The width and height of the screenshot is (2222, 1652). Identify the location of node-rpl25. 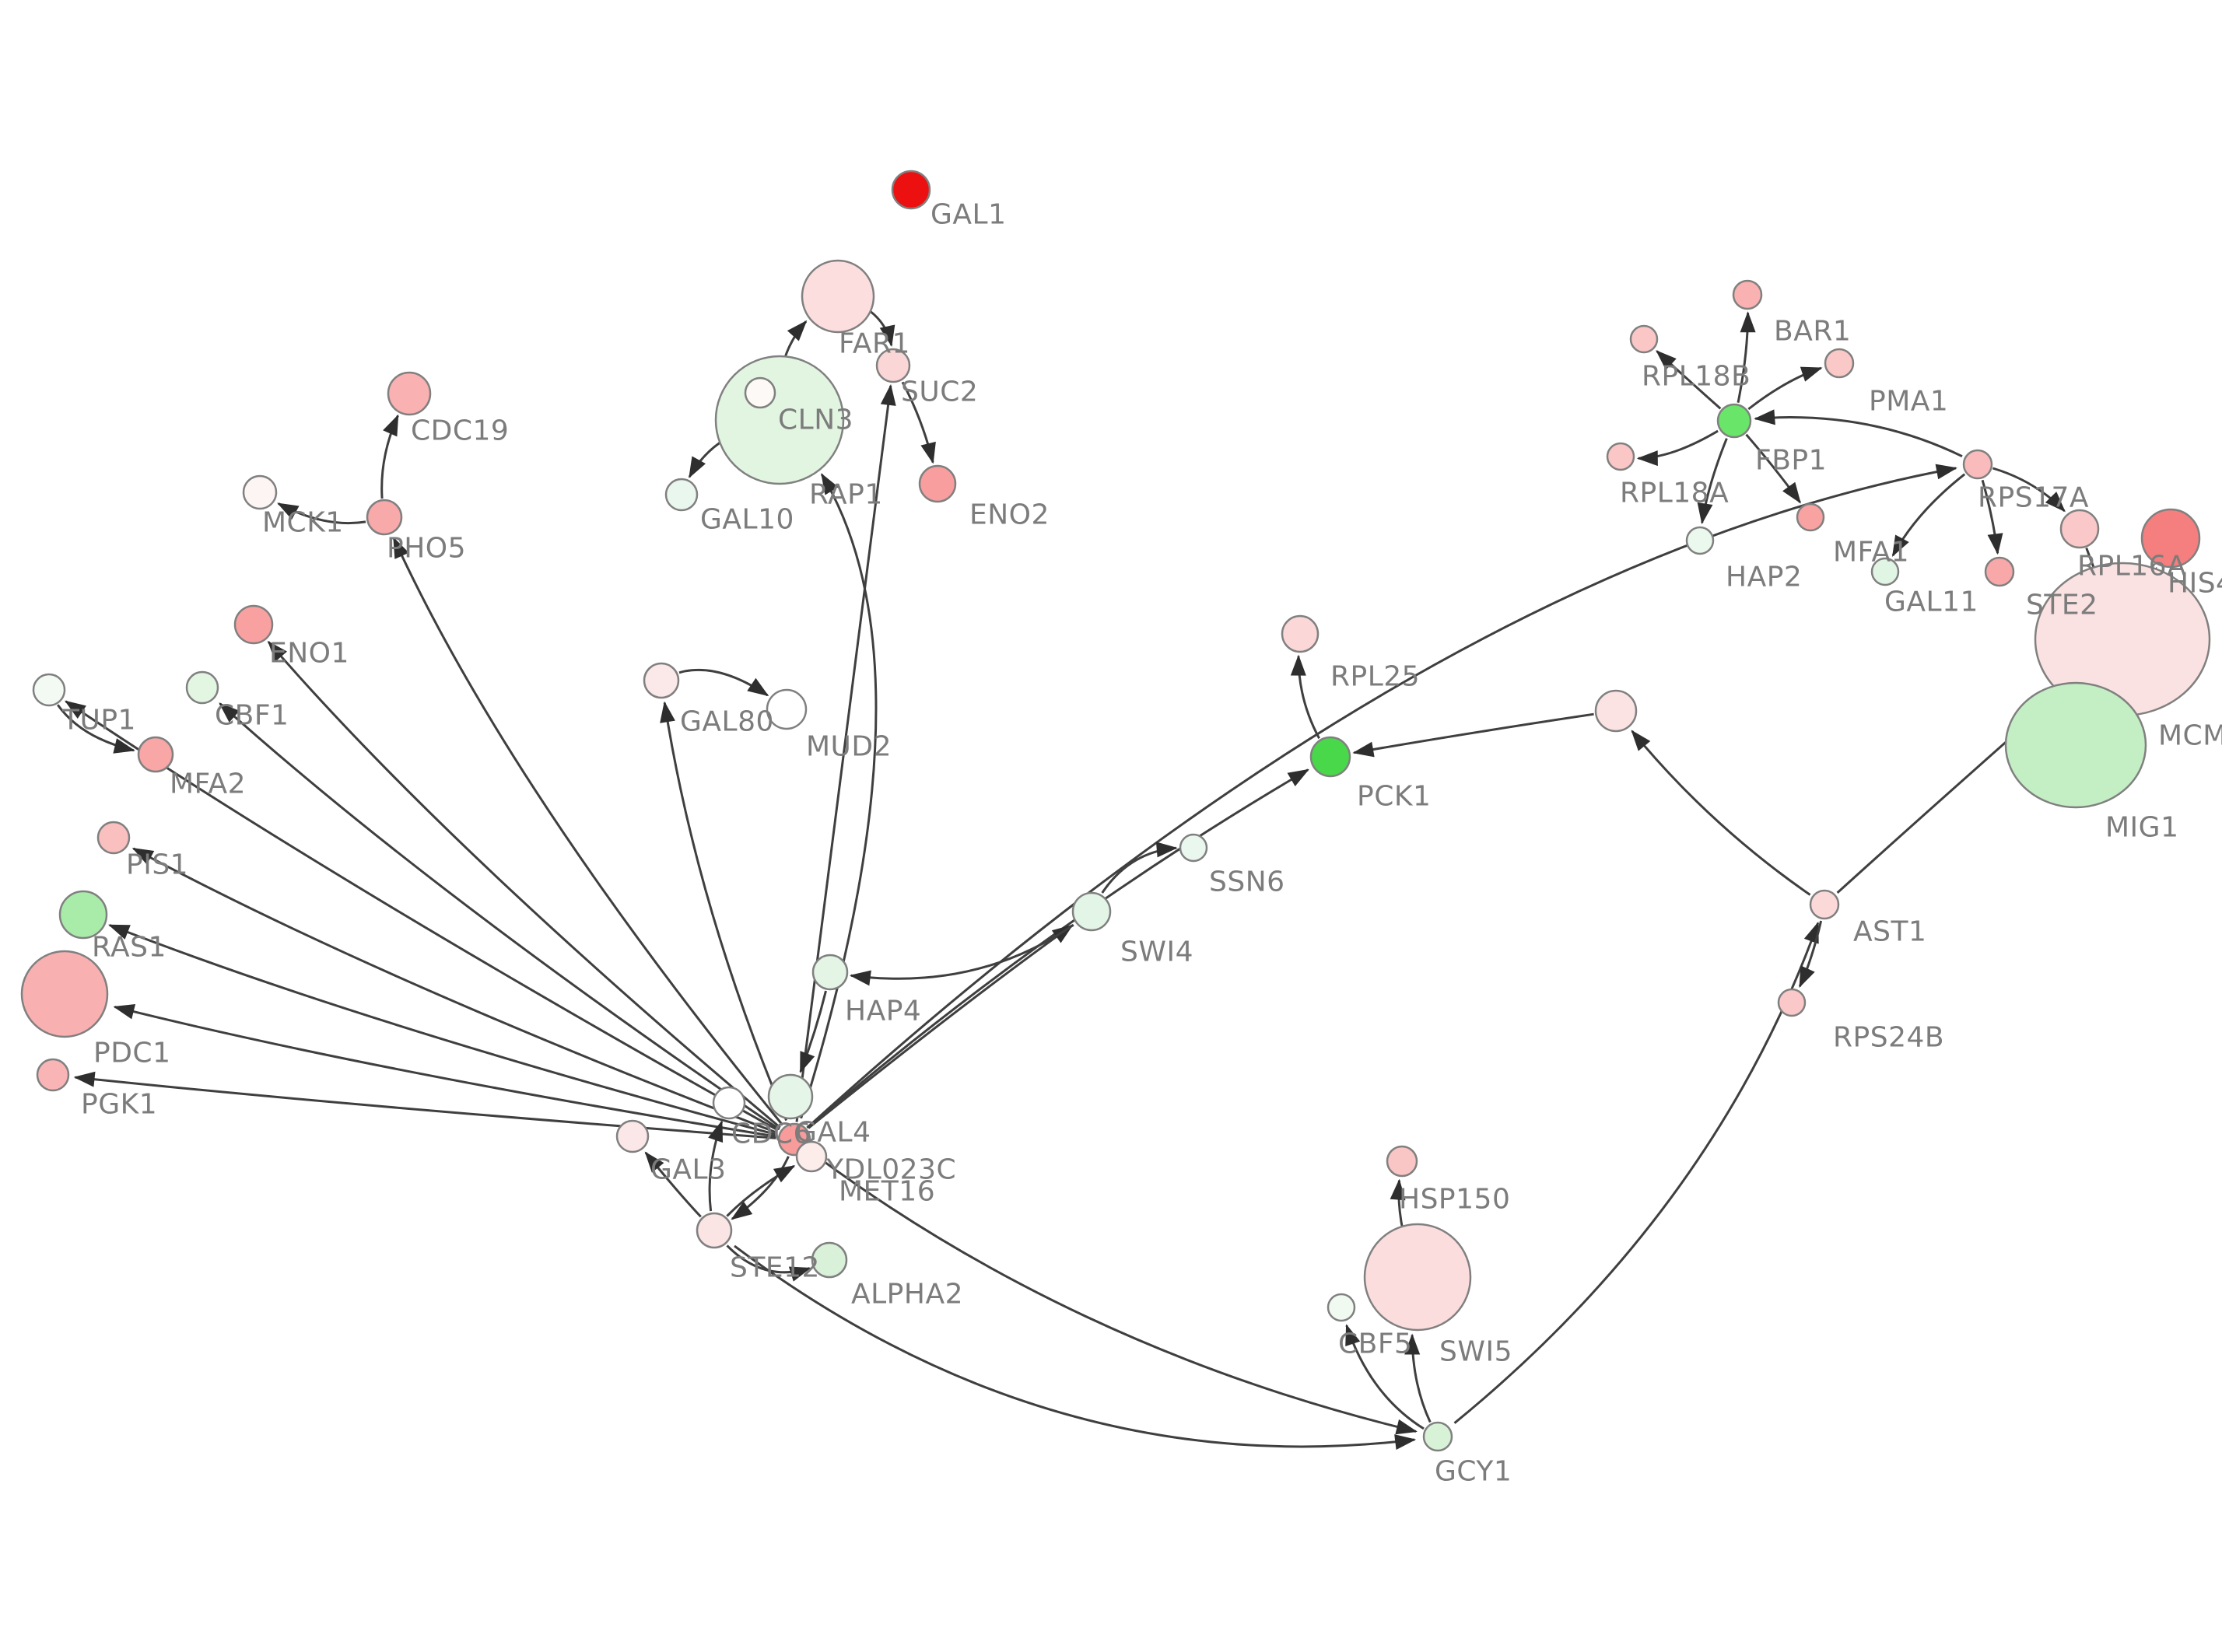
(1300, 634).